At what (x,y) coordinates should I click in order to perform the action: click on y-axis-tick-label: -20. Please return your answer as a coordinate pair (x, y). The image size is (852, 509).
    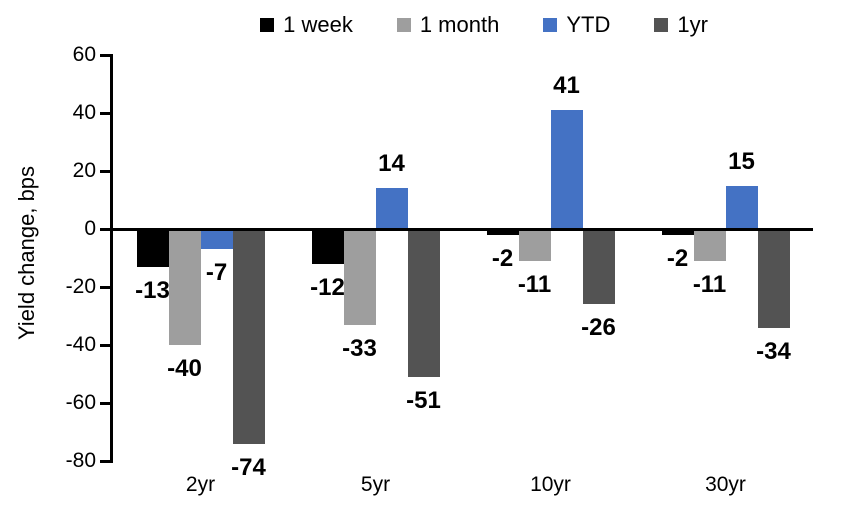
    Looking at the image, I should click on (80, 286).